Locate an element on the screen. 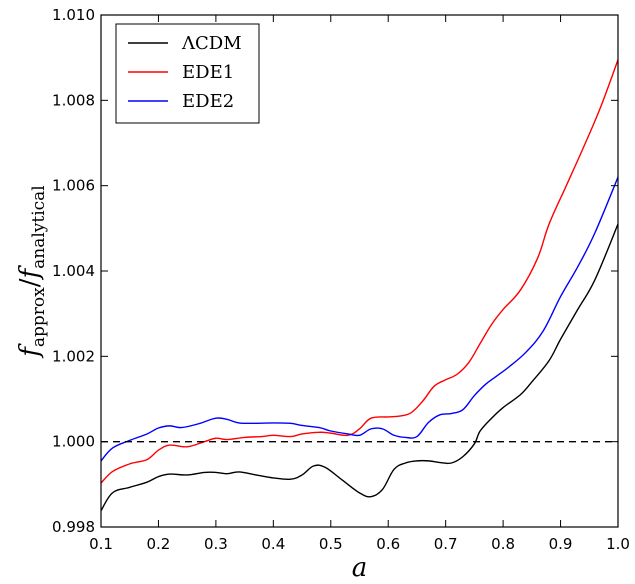 This screenshot has height=584, width=635. x-tick-label: 0.6 is located at coordinates (388, 544).